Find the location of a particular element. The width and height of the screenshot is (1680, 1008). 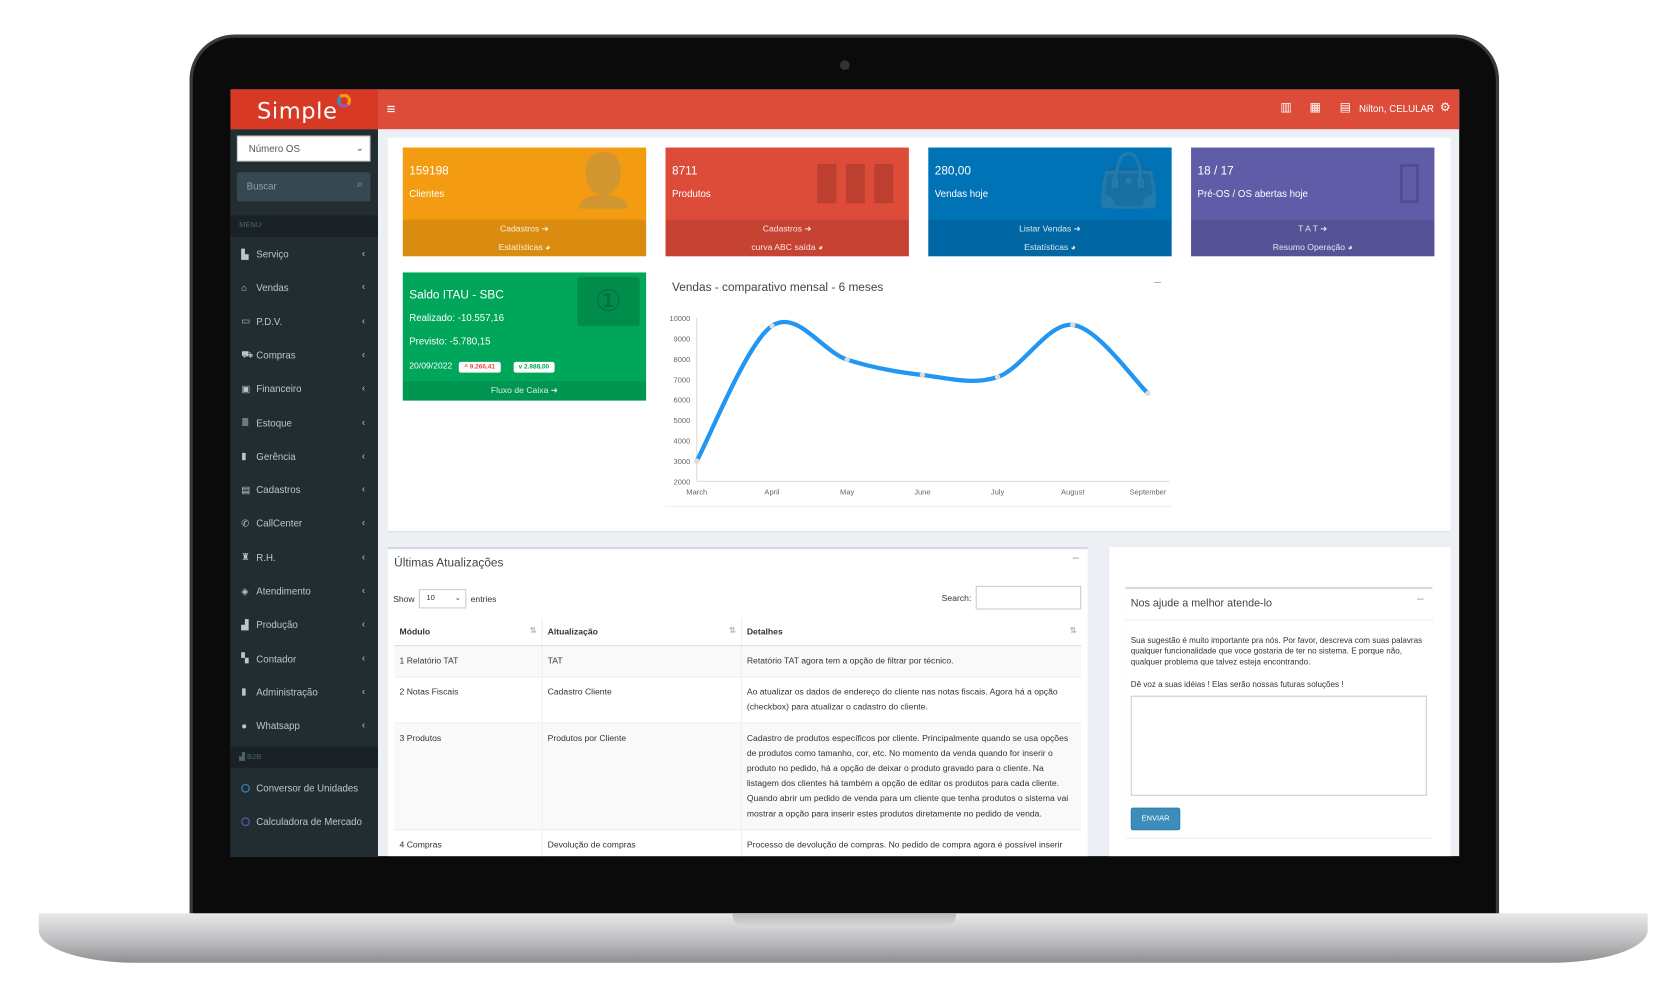

sidebar-item-administrao: ▮ Administração ‹ is located at coordinates (304, 692).